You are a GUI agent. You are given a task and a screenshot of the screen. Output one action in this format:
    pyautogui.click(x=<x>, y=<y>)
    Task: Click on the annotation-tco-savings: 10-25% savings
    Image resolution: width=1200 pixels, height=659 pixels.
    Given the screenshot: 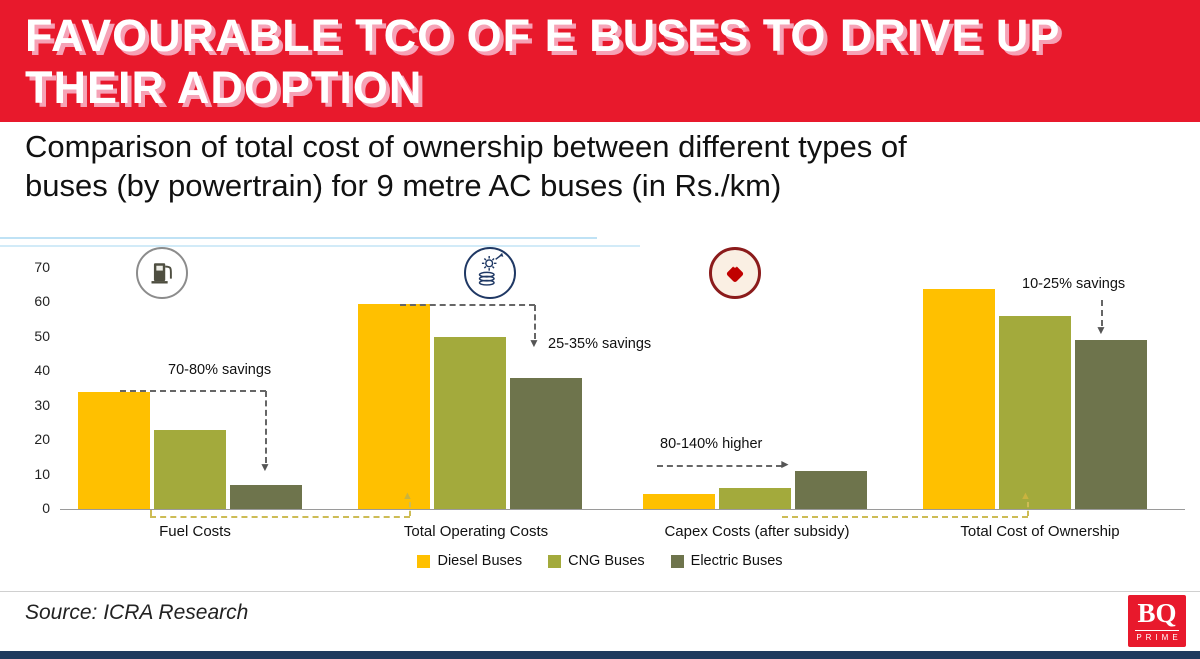 What is the action you would take?
    pyautogui.click(x=1074, y=284)
    